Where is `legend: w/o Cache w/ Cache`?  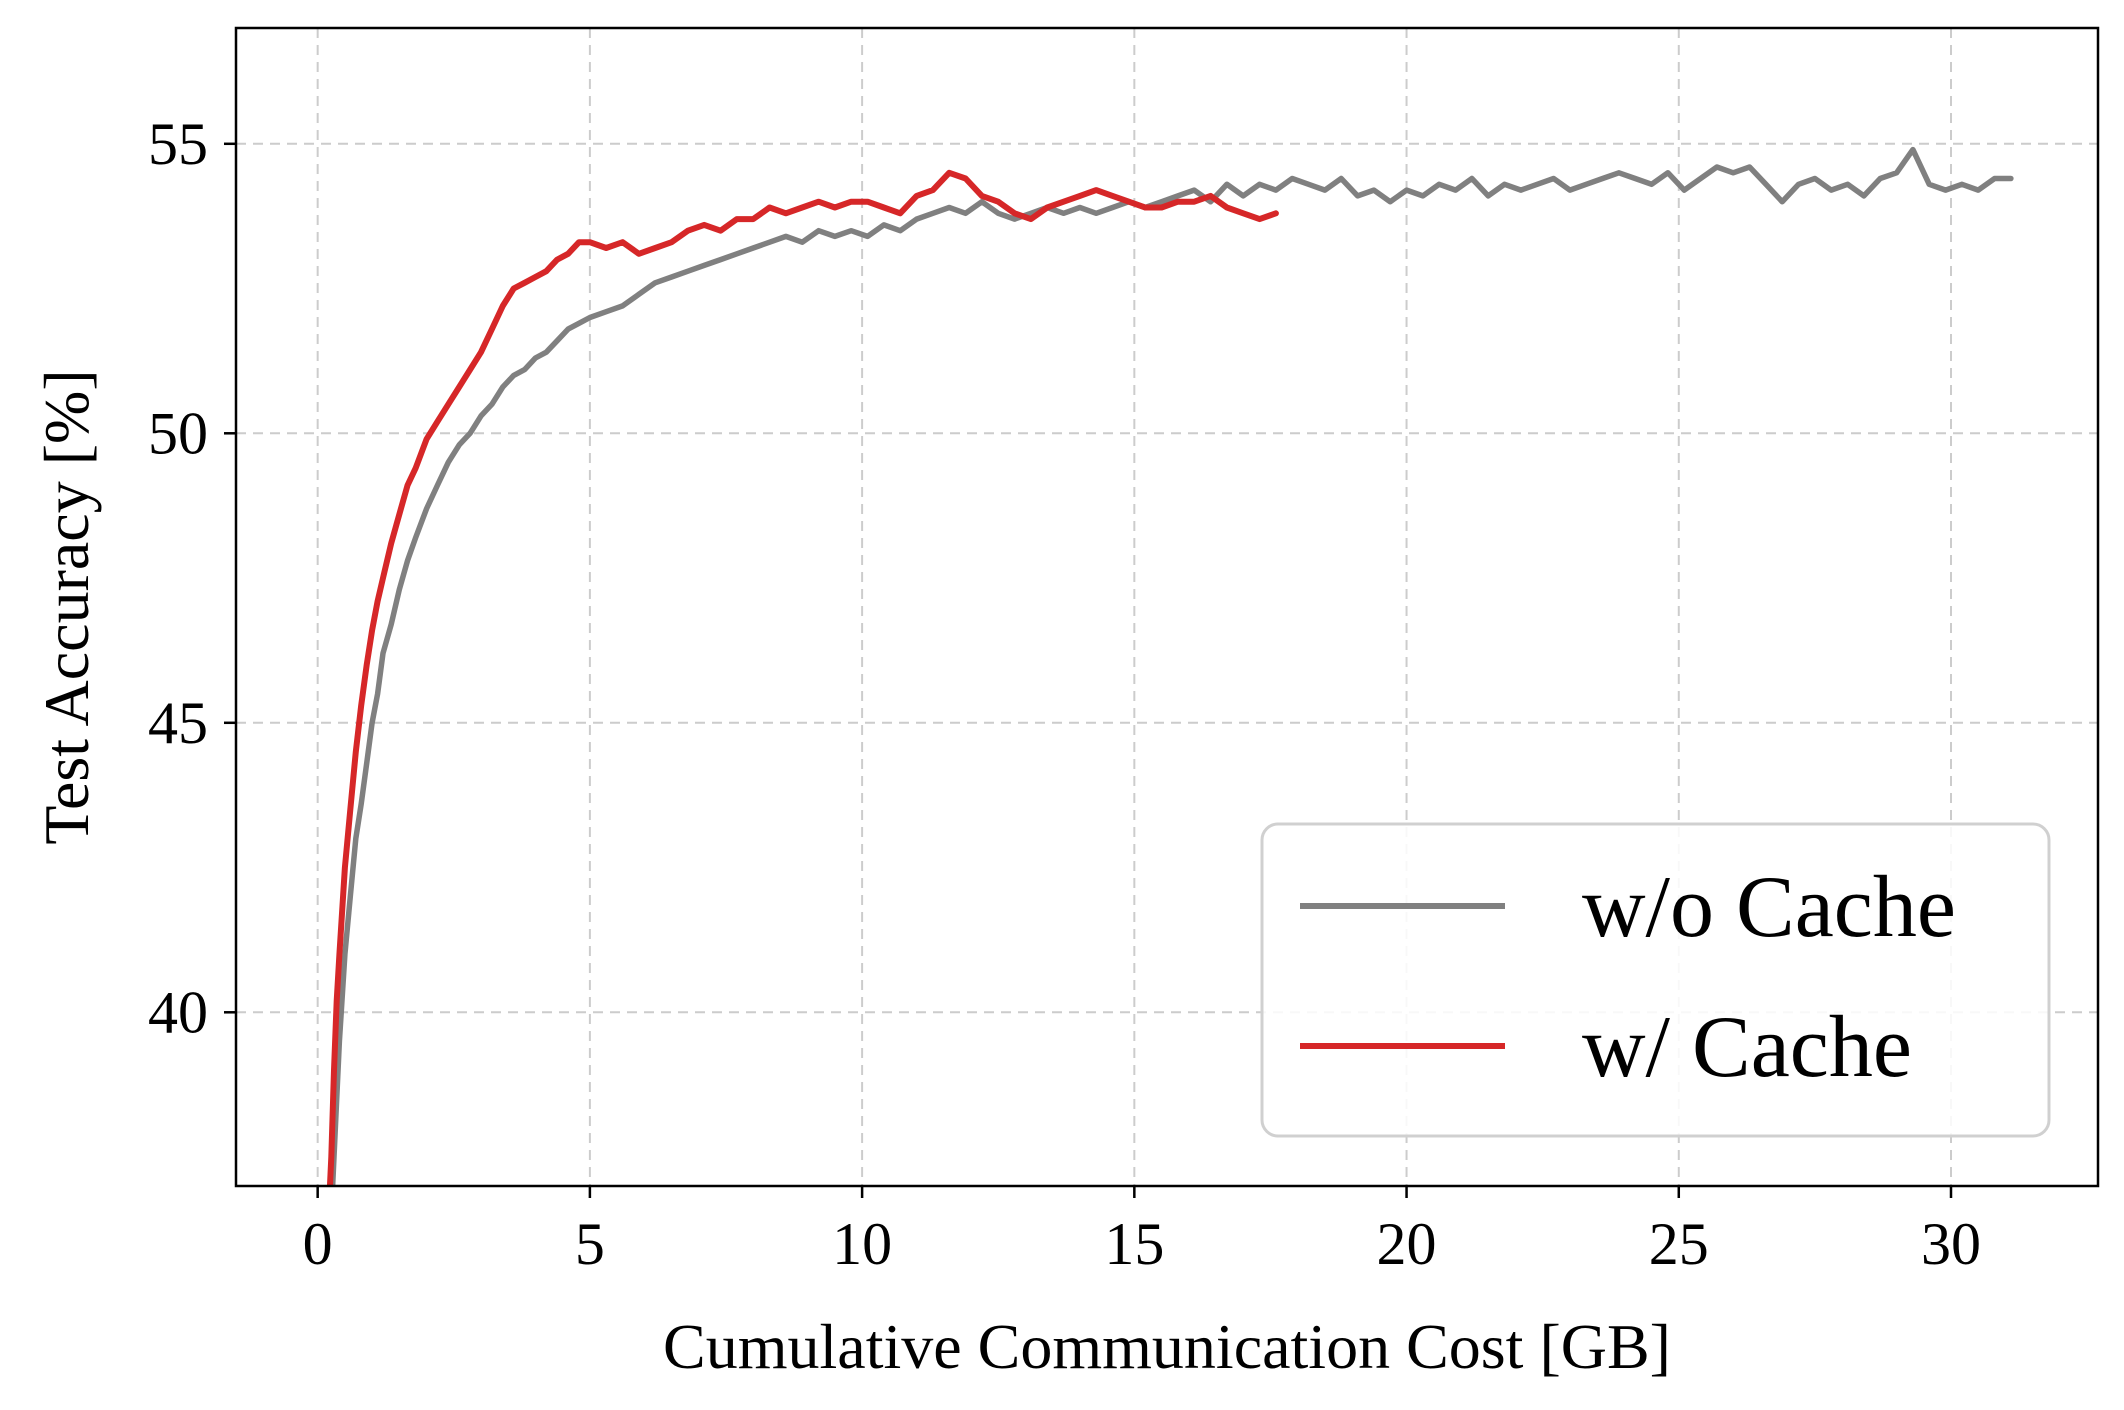 legend: w/o Cache w/ Cache is located at coordinates (1655, 980).